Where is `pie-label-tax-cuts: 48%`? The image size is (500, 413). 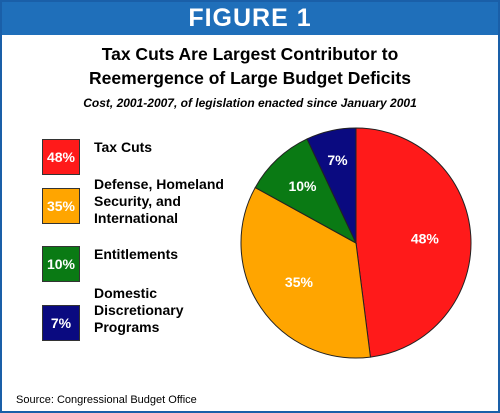
pie-label-tax-cuts: 48% is located at coordinates (425, 239).